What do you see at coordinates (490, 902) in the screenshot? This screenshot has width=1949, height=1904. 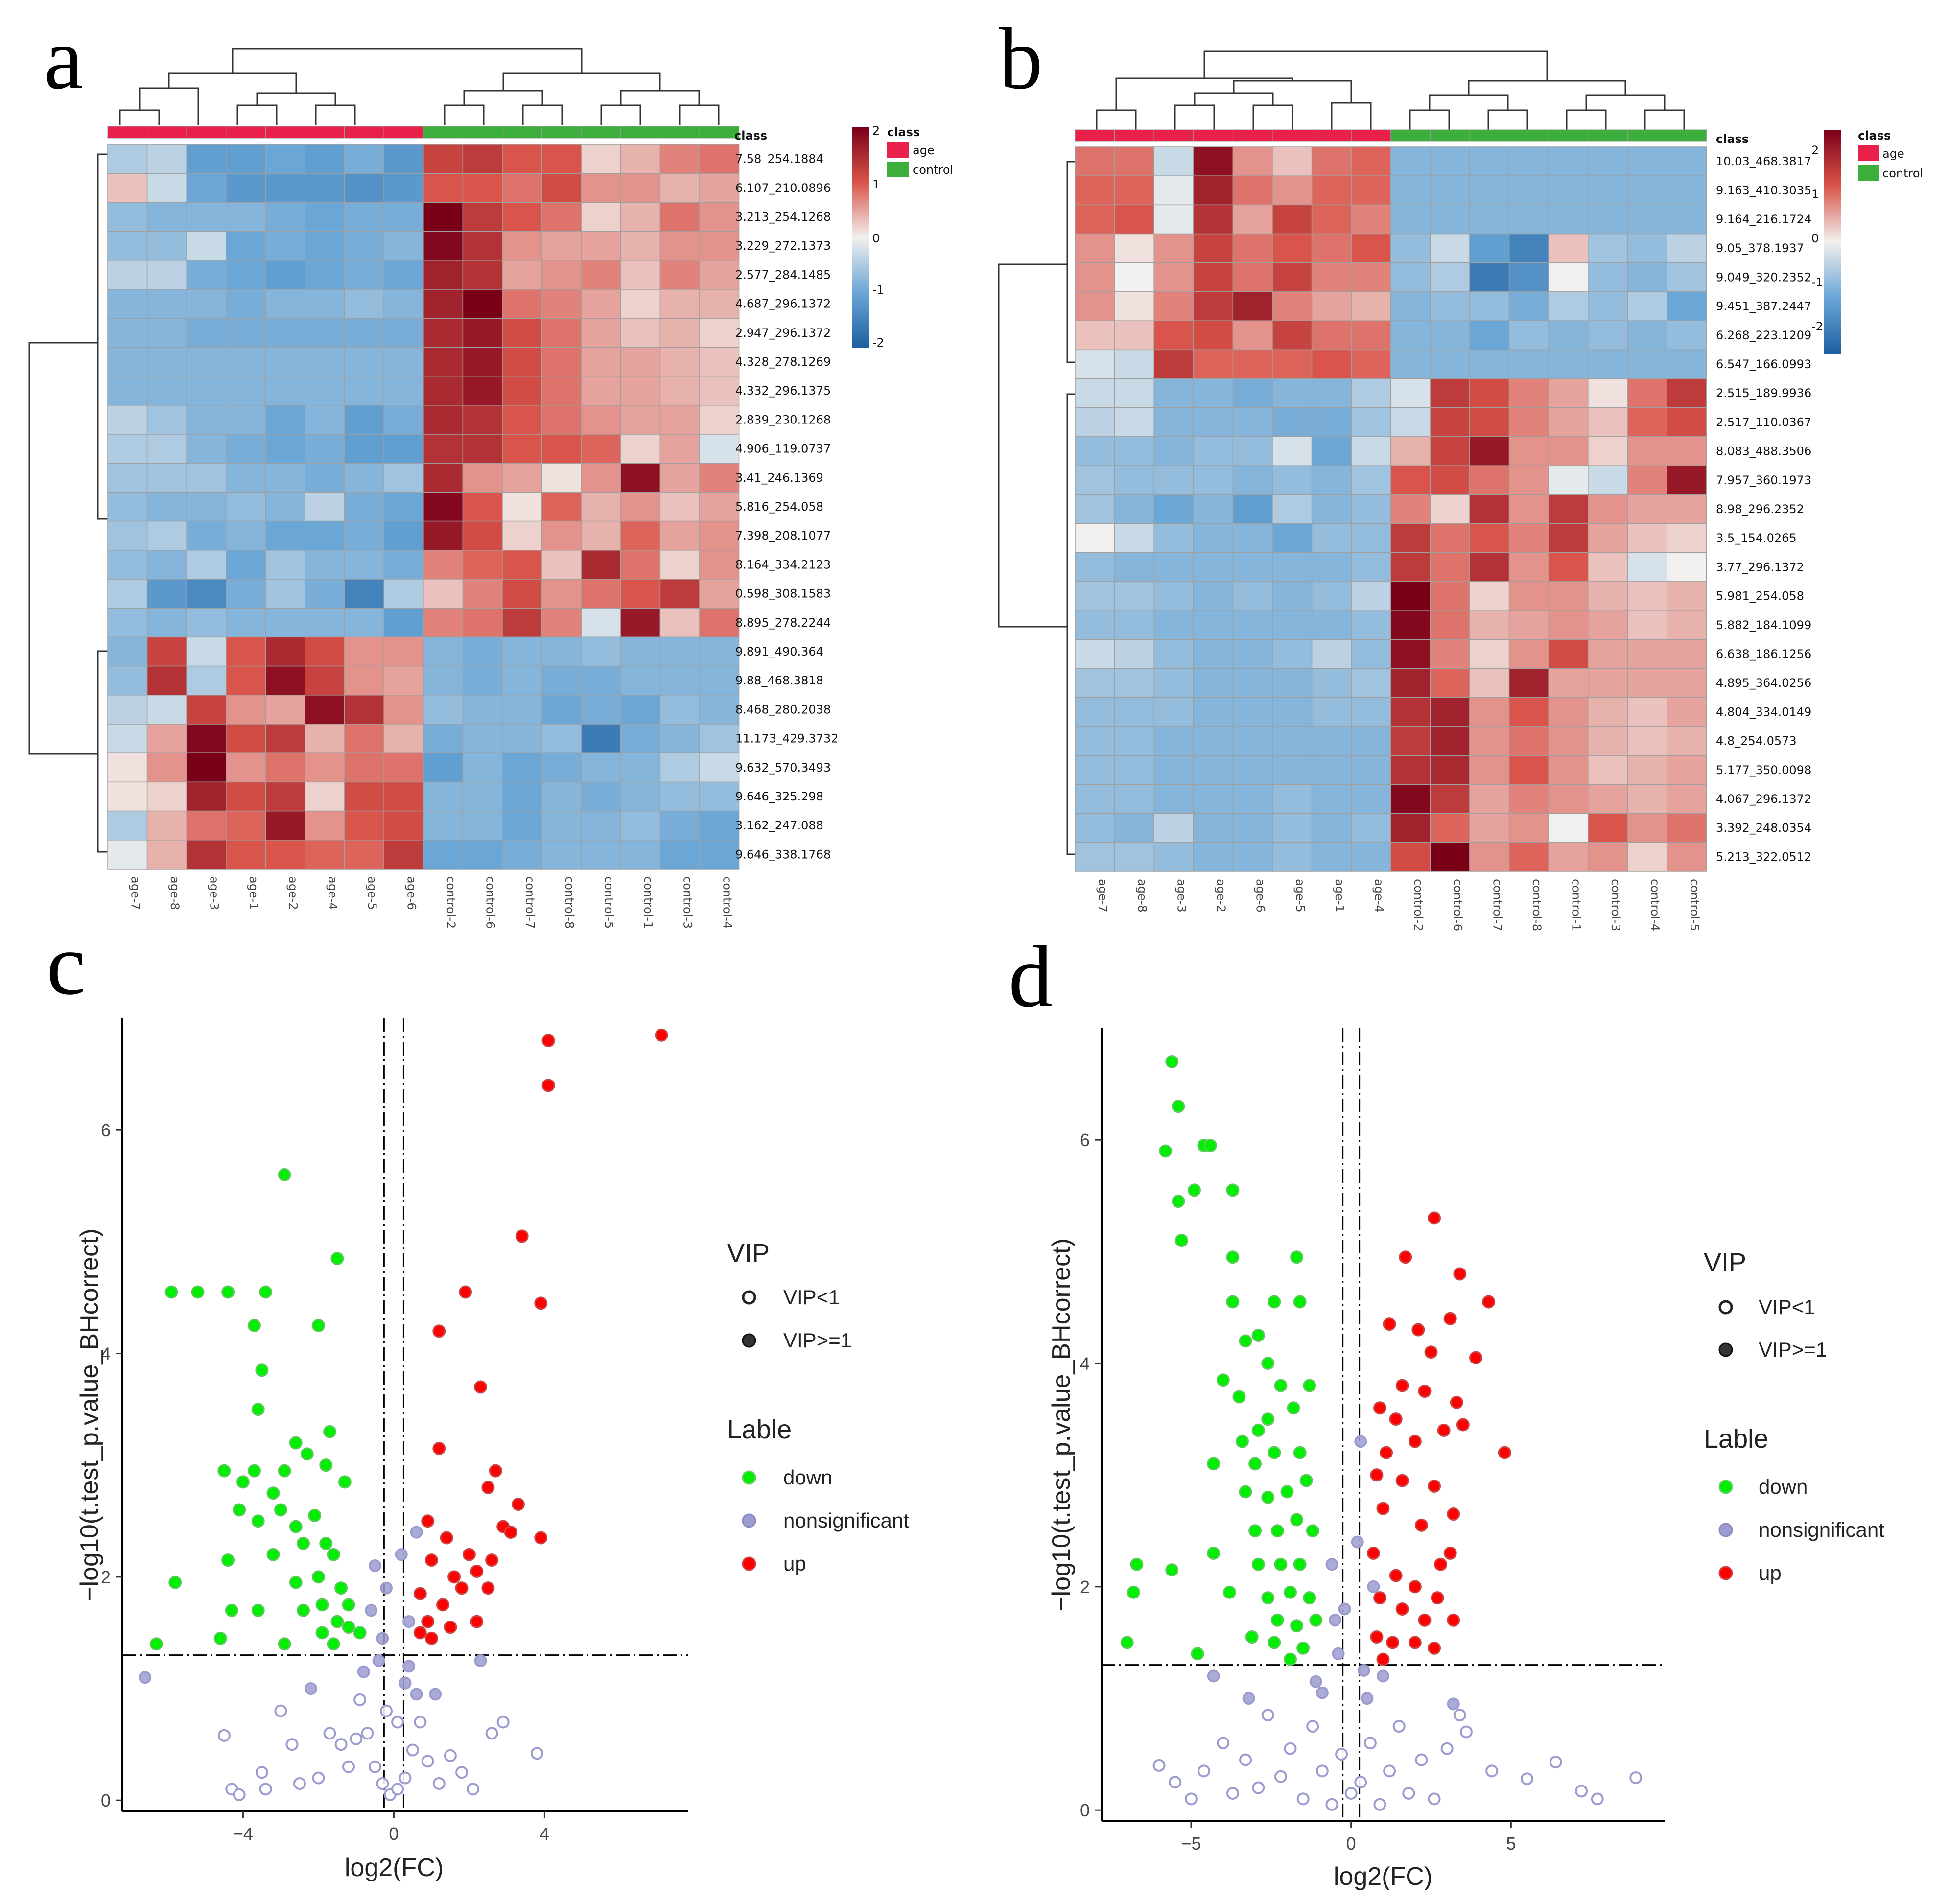 I see `column-label: control-6` at bounding box center [490, 902].